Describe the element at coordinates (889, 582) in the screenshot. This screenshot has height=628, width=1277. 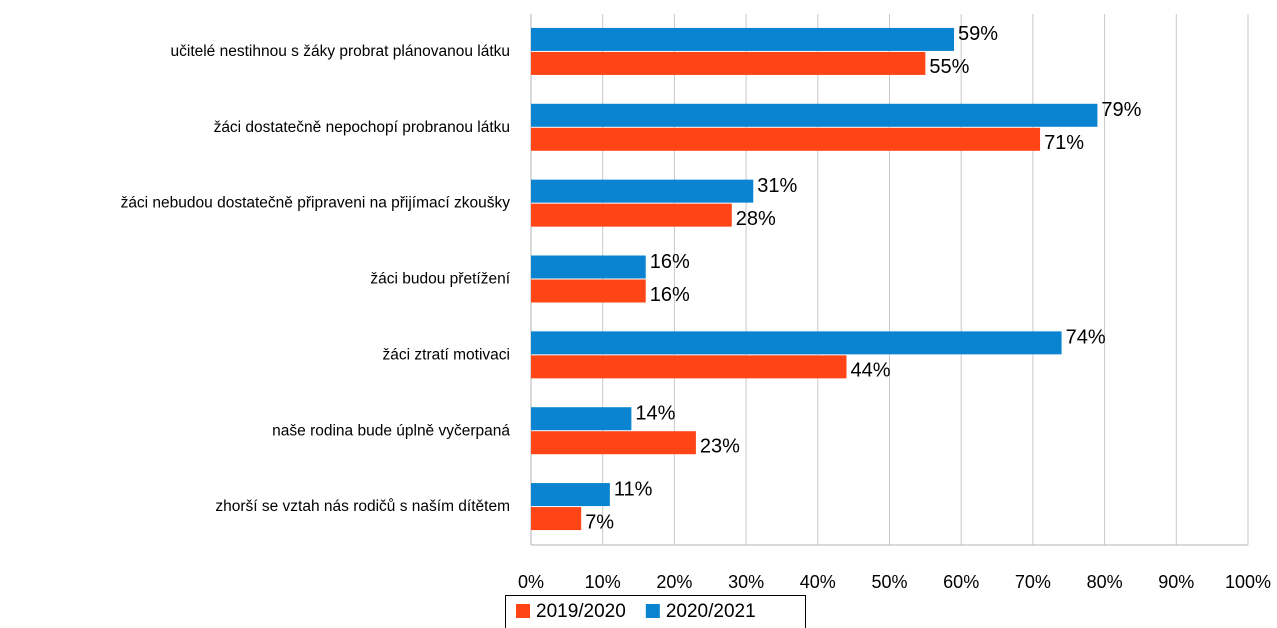
I see `x-tick-label: 50%` at that location.